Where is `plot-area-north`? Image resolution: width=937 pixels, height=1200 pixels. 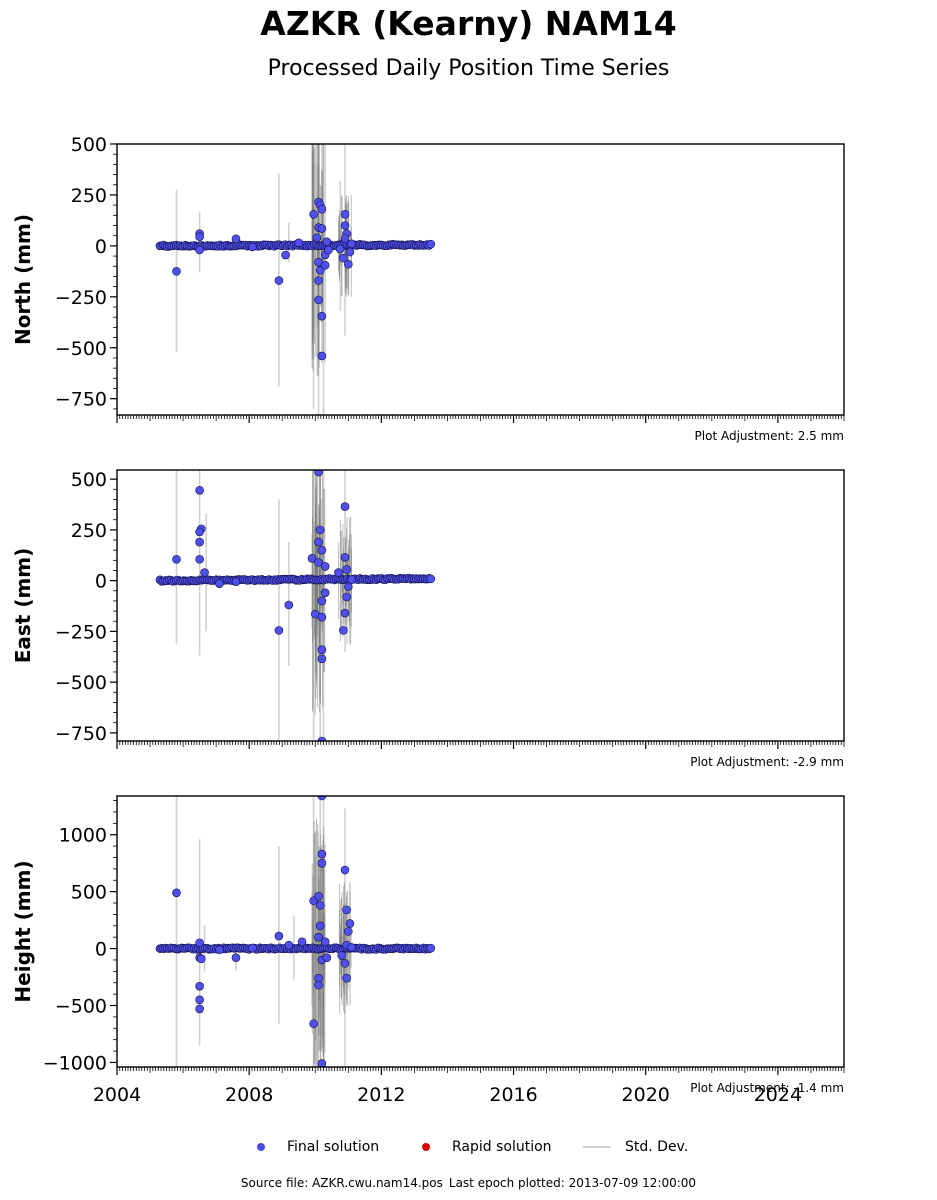
plot-area-north is located at coordinates (295, 279).